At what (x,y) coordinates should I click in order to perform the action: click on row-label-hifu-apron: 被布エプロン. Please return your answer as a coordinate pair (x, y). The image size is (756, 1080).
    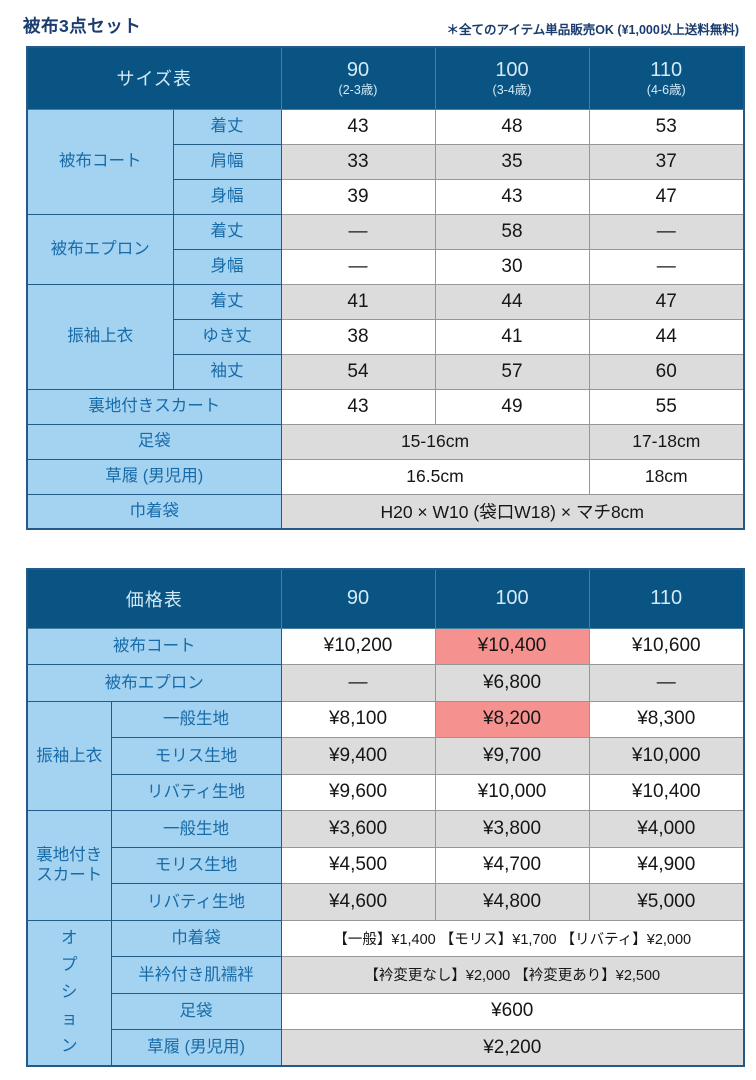
    Looking at the image, I should click on (154, 683).